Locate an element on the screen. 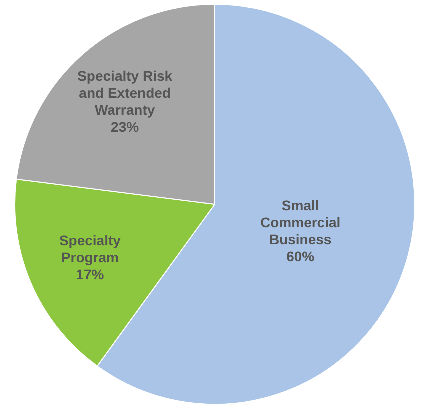 This screenshot has width=430, height=409. data-label: 17% is located at coordinates (90, 274).